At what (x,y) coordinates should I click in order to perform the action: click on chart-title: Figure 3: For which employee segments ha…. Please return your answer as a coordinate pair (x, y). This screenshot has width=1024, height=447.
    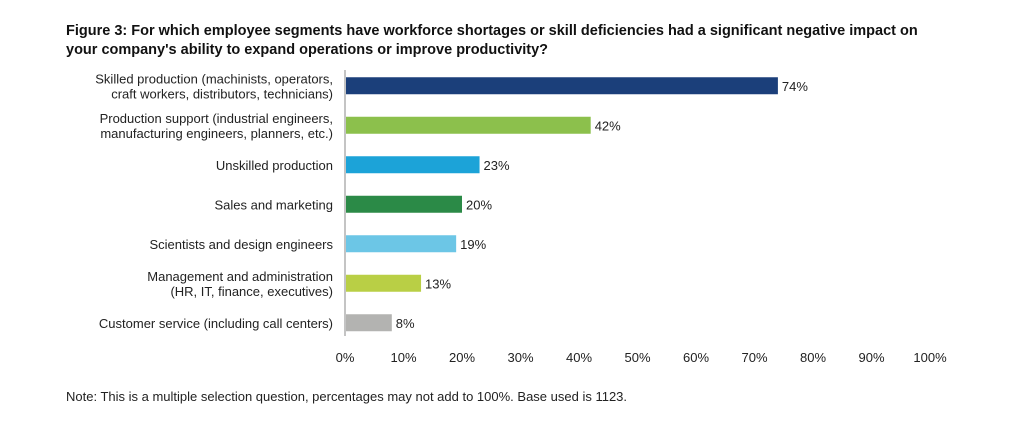
    Looking at the image, I should click on (516, 41).